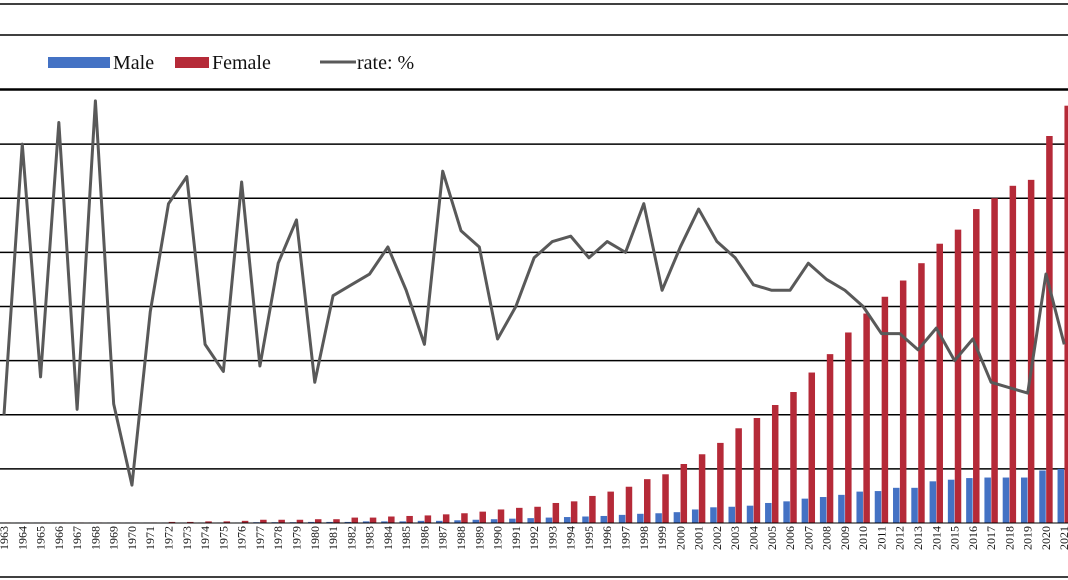 This screenshot has height=580, width=1068. What do you see at coordinates (351, 538) in the screenshot?
I see `x-tick-label: 1982` at bounding box center [351, 538].